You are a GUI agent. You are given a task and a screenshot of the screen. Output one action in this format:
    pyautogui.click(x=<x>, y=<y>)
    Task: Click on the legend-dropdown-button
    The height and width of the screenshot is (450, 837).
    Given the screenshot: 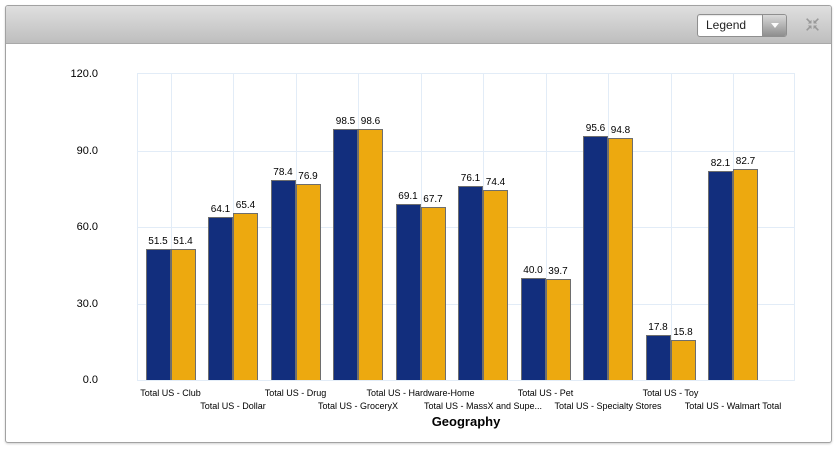 What is the action you would take?
    pyautogui.click(x=774, y=25)
    